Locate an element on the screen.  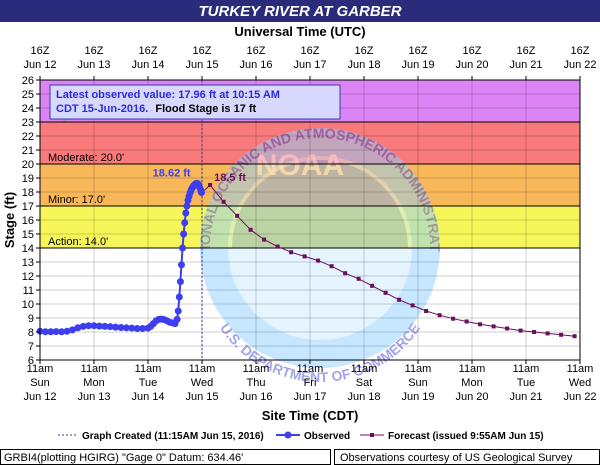
bottom-tick-date: Jun 15 is located at coordinates (201, 397).